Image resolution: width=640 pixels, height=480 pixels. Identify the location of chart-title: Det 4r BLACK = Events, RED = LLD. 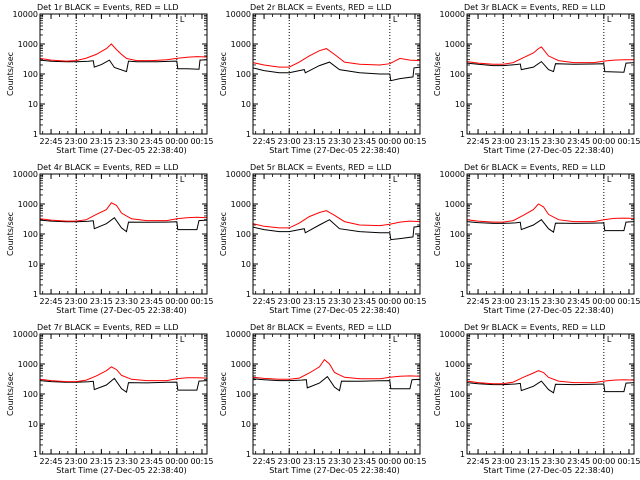
(108, 167).